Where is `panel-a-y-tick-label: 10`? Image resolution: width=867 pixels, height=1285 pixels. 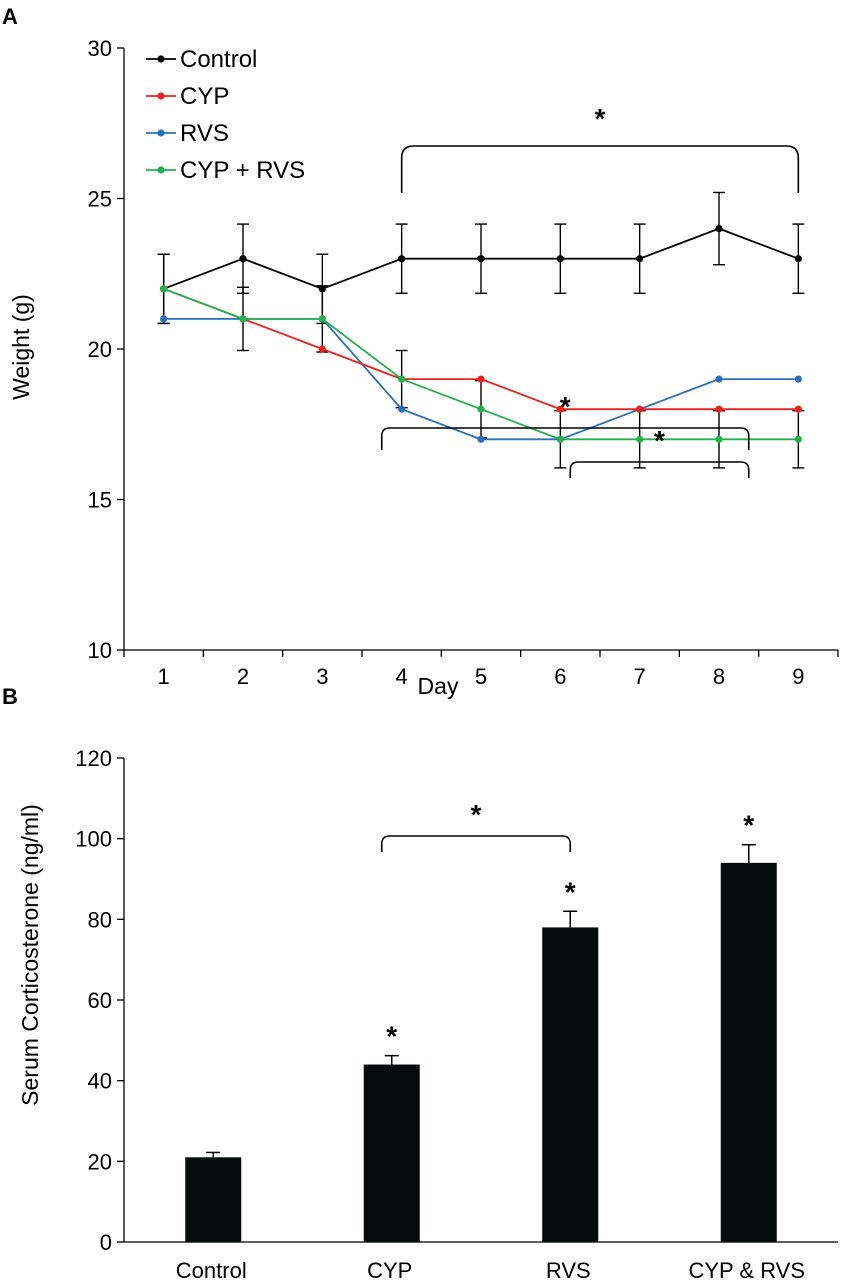 panel-a-y-tick-label: 10 is located at coordinates (100, 650).